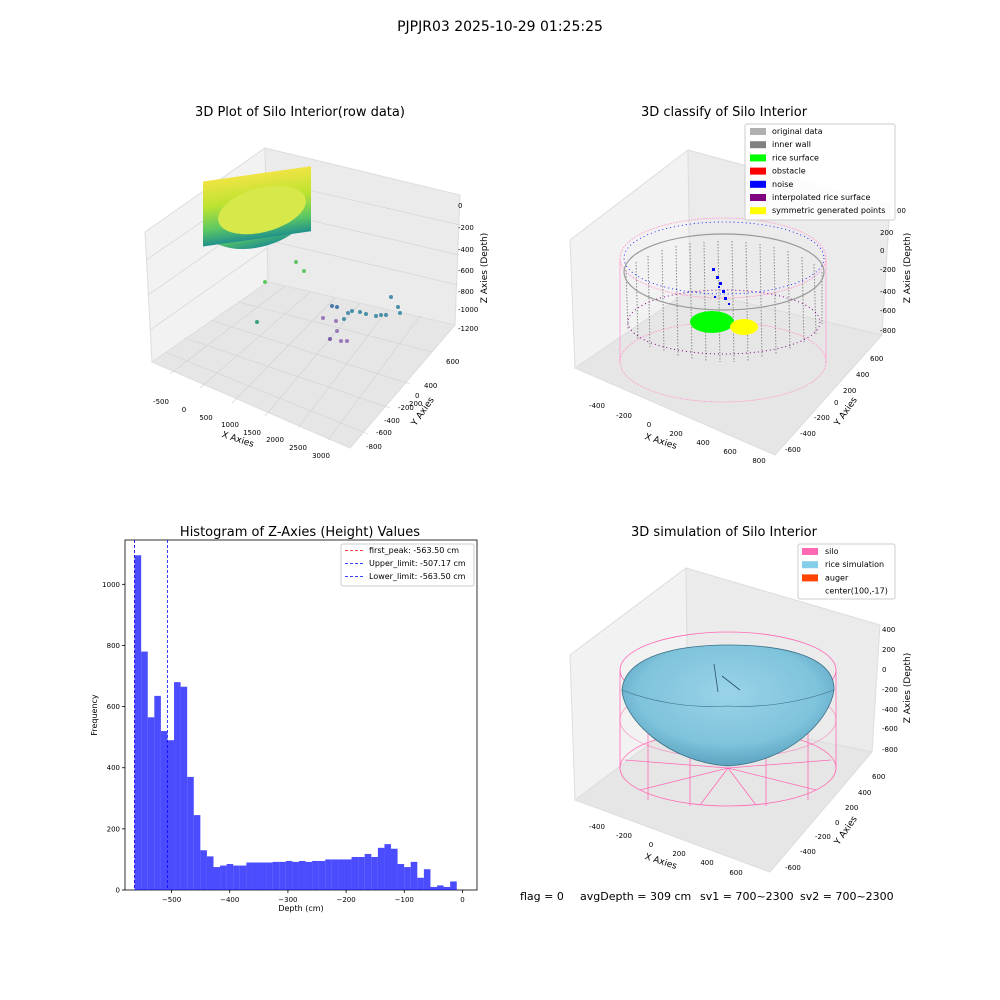 Image resolution: width=1000 pixels, height=1000 pixels. What do you see at coordinates (635, 896) in the screenshot?
I see `status-avg-depth: avgDepth = 309 cm` at bounding box center [635, 896].